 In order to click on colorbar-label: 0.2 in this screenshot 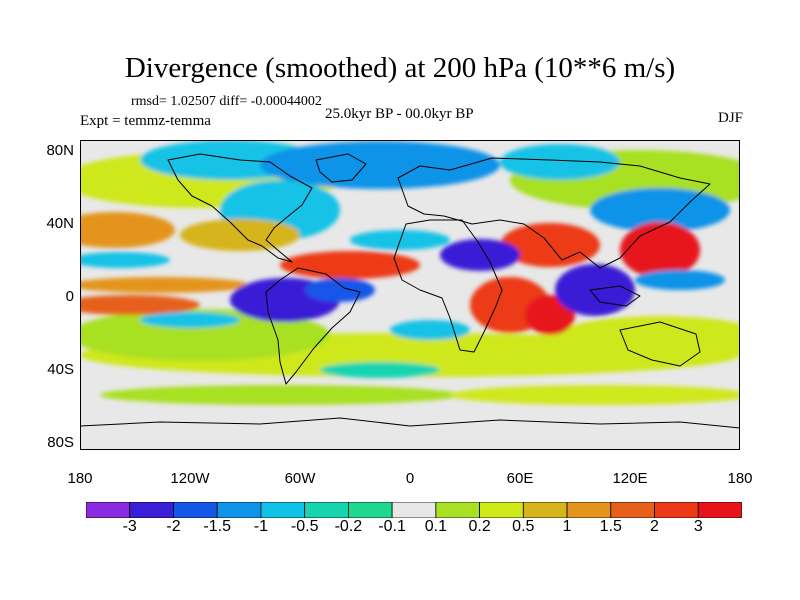, I will do `click(479, 526)`.